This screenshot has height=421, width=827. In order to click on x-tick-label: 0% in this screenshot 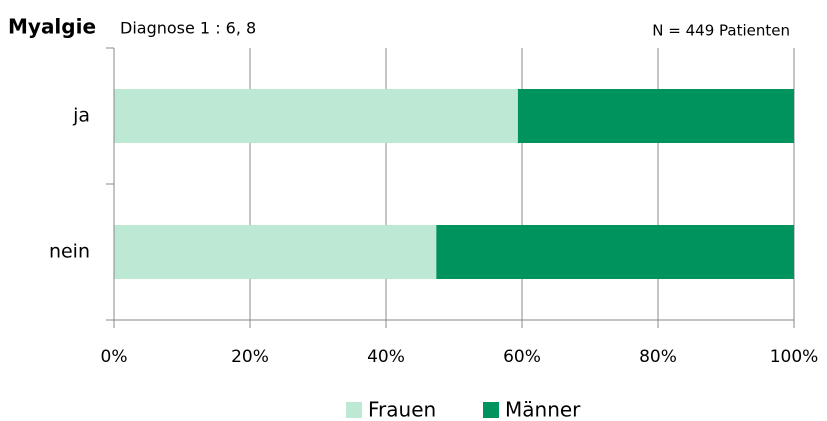, I will do `click(114, 357)`.